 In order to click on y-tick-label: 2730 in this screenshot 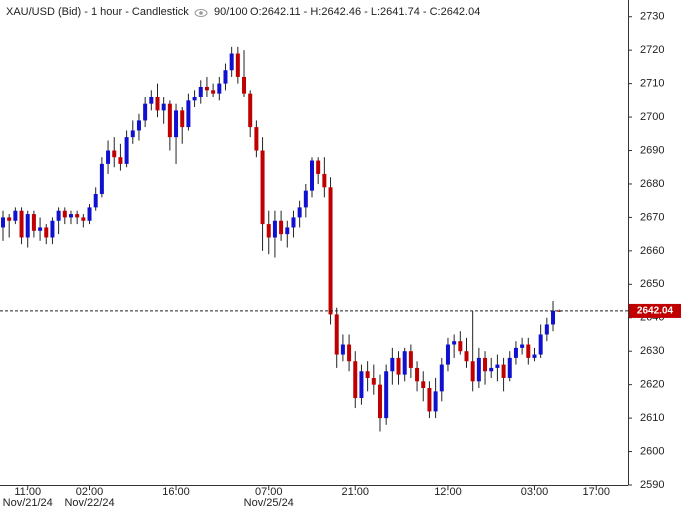, I will do `click(652, 17)`.